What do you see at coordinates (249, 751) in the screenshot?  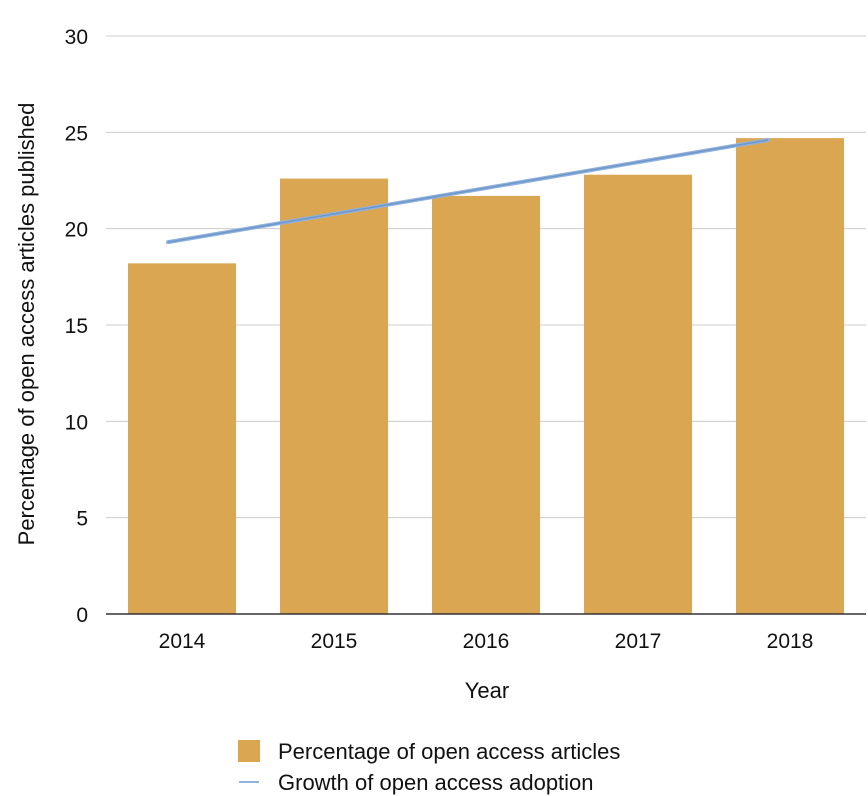 I see `legend-swatch-bars` at bounding box center [249, 751].